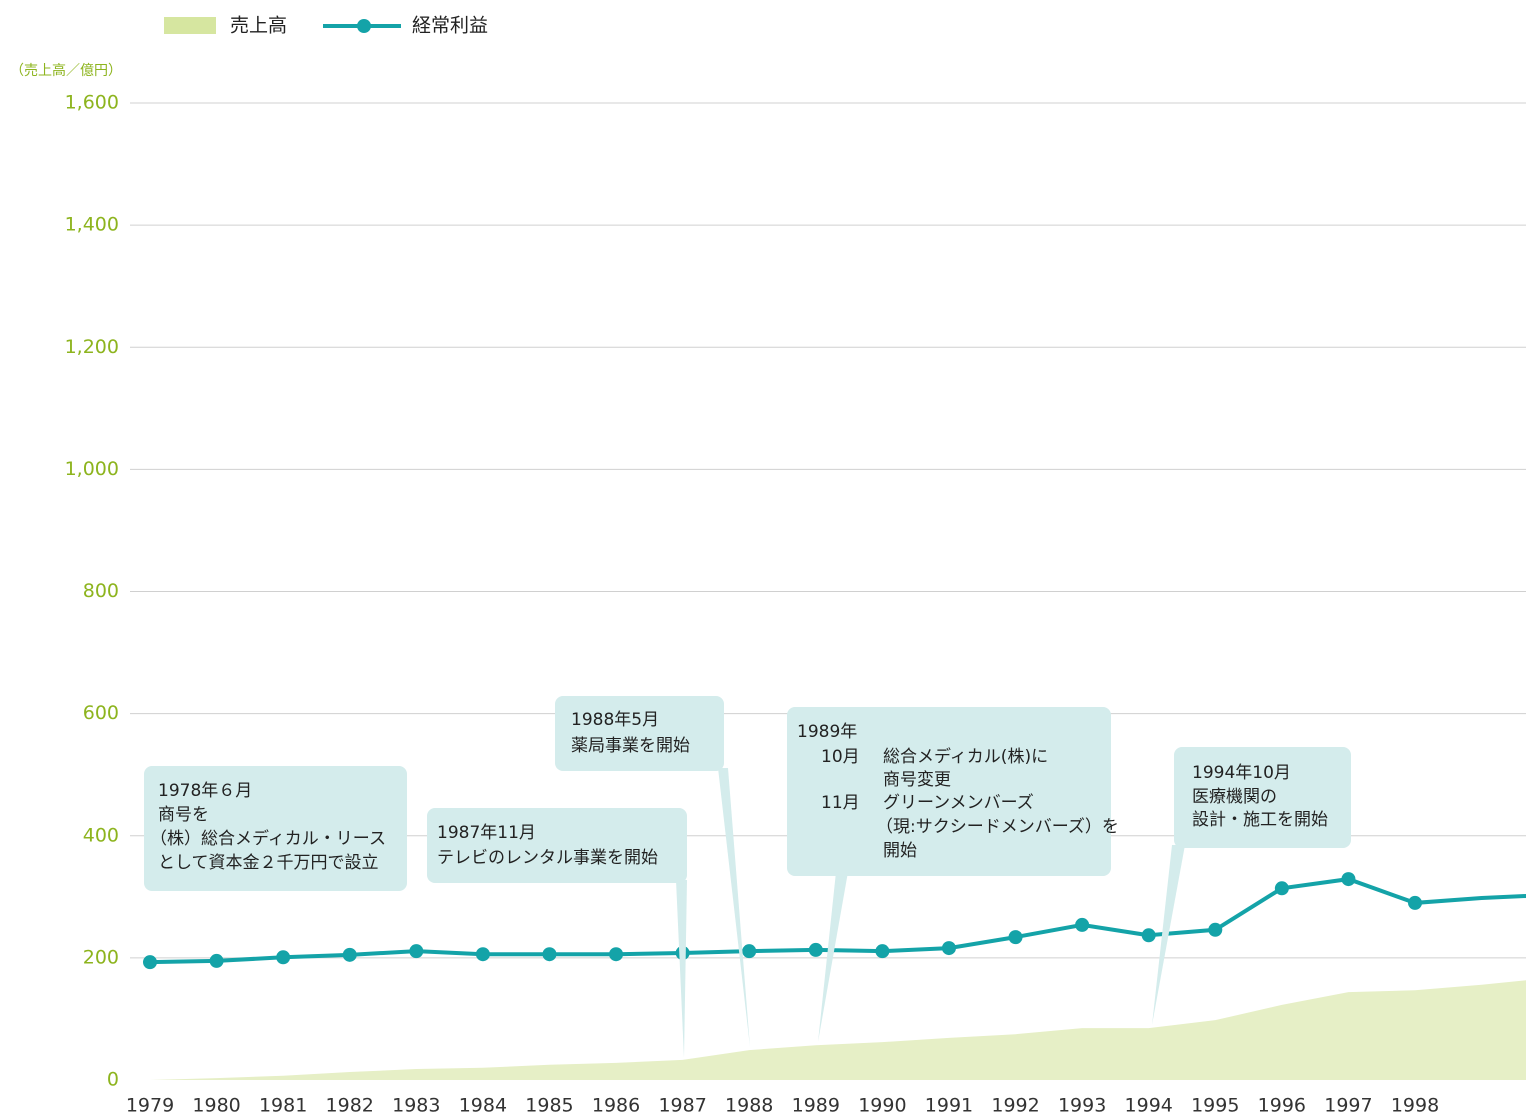 This screenshot has width=1526, height=1117. I want to click on line, so click(837, 921).